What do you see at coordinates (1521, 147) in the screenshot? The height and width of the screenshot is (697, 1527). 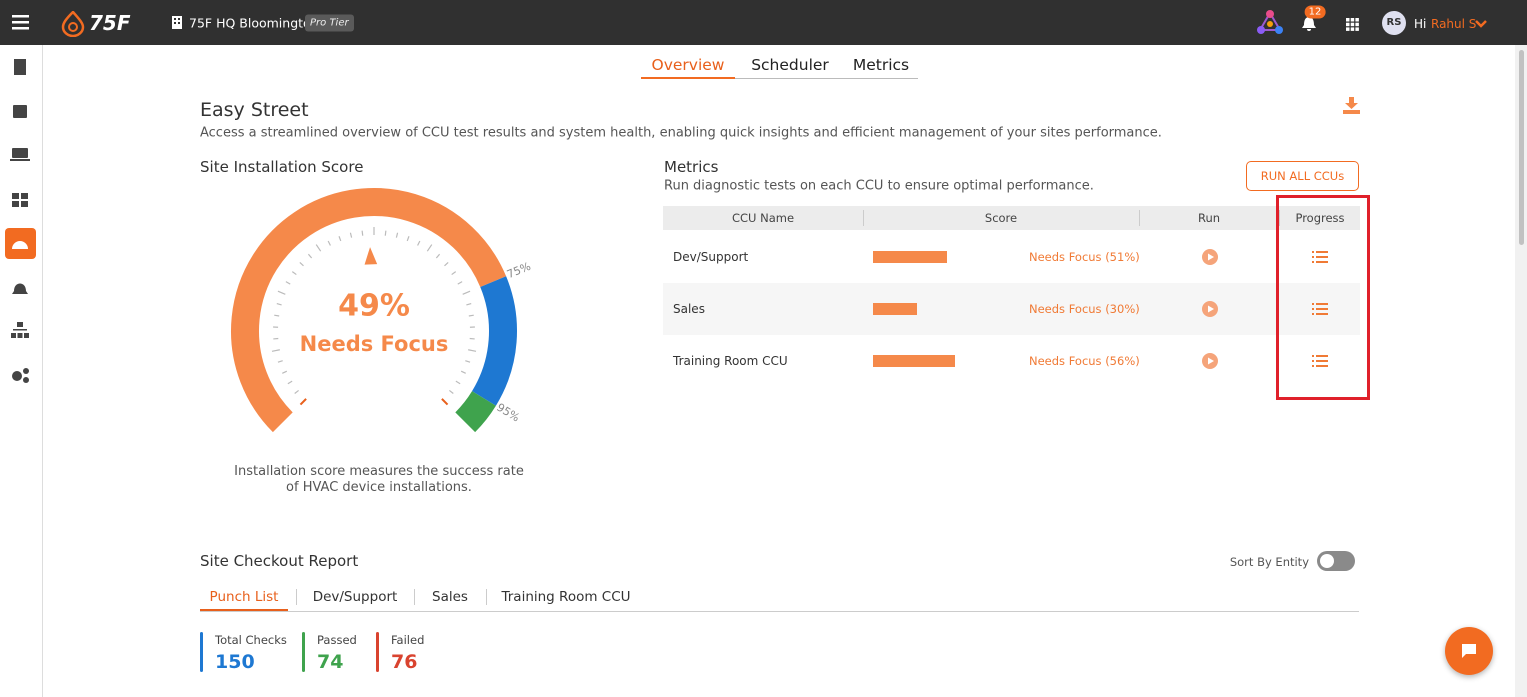 I see `scroll-thumb` at bounding box center [1521, 147].